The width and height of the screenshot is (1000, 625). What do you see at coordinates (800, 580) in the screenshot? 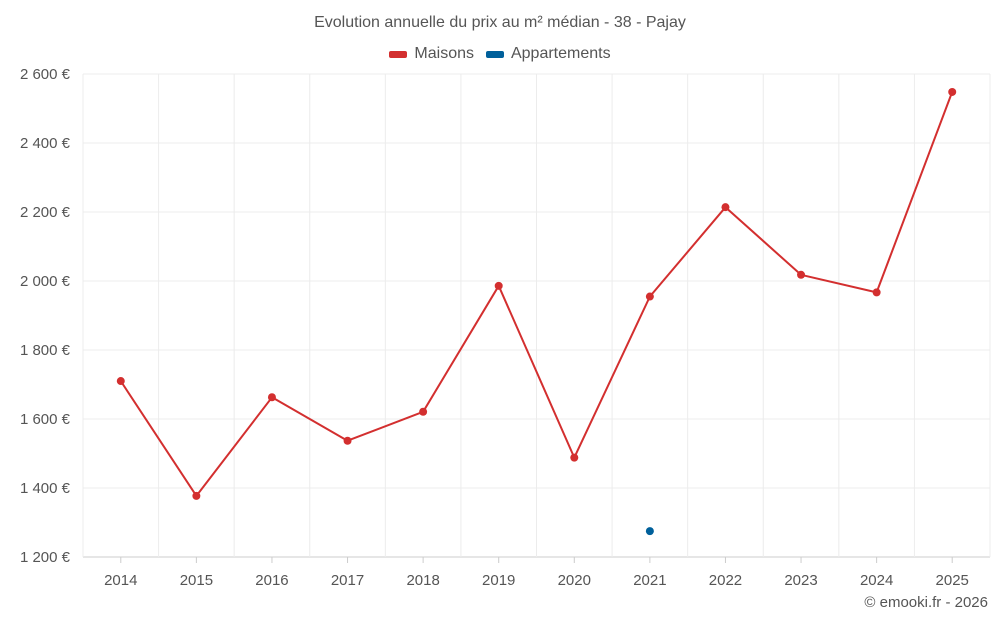
I see `x-tick-label: 2023` at bounding box center [800, 580].